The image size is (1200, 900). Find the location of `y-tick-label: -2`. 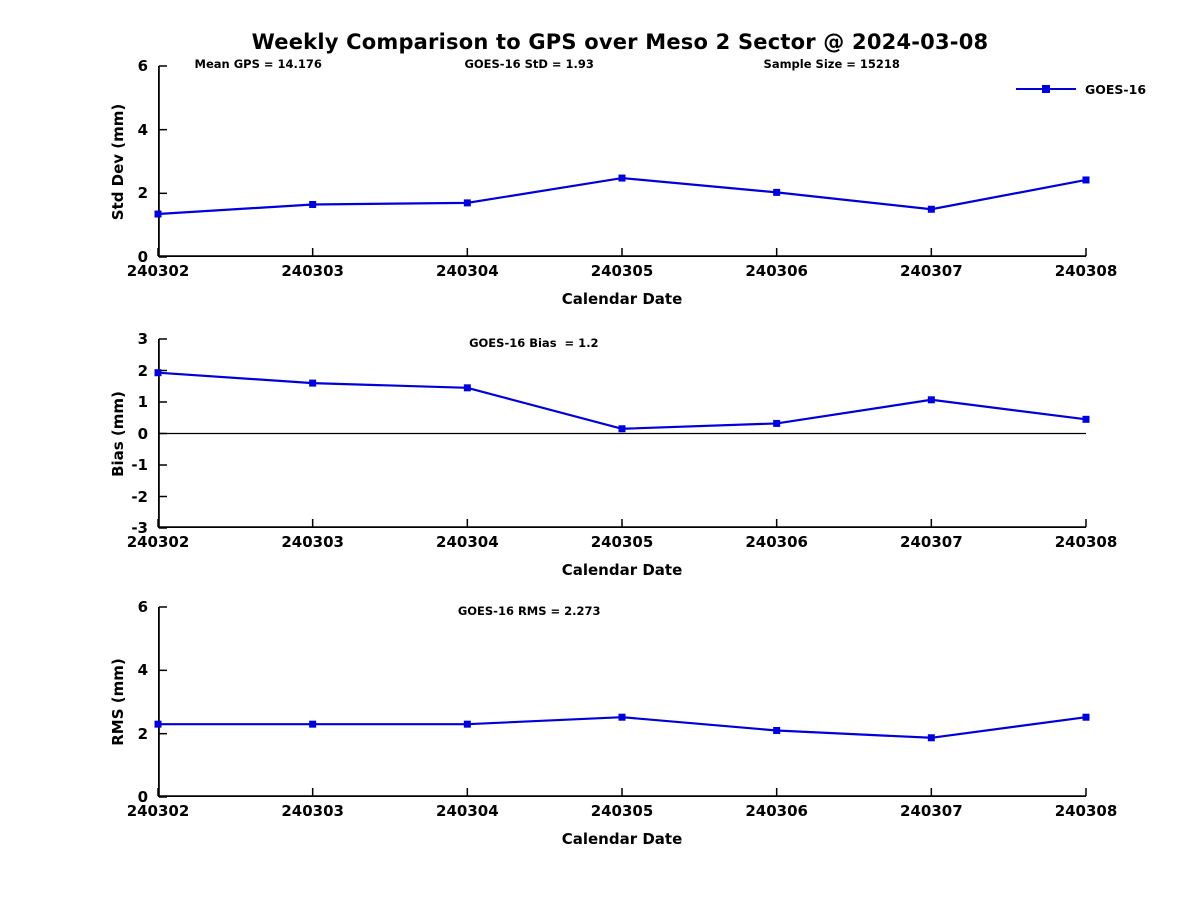

y-tick-label: -2 is located at coordinates (139, 496).